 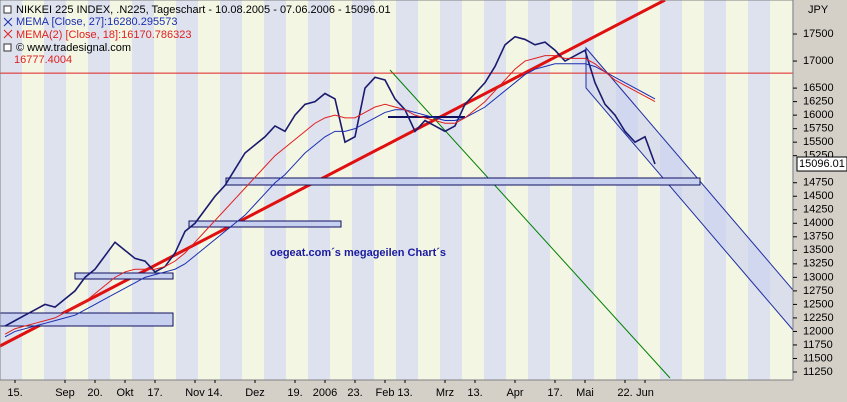 What do you see at coordinates (818, 358) in the screenshot?
I see `y-tick-label: 11500` at bounding box center [818, 358].